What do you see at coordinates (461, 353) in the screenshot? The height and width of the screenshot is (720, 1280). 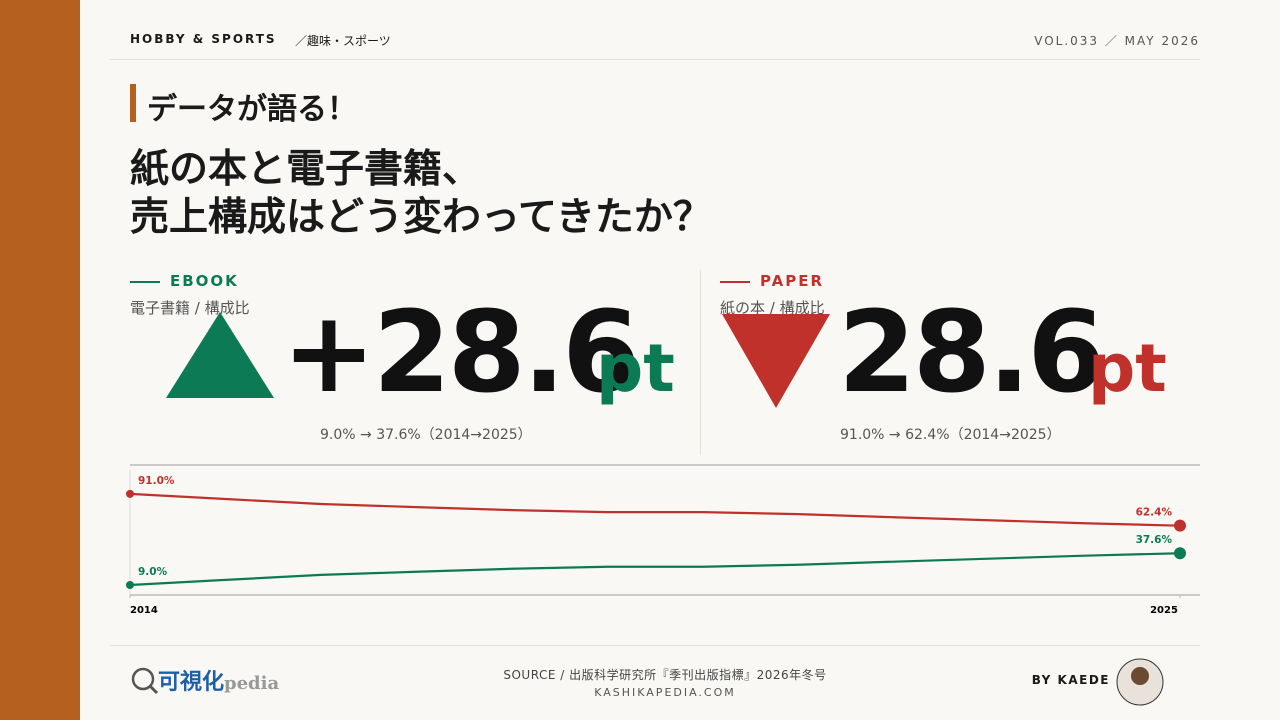 I see `kpi-change: +28.6` at bounding box center [461, 353].